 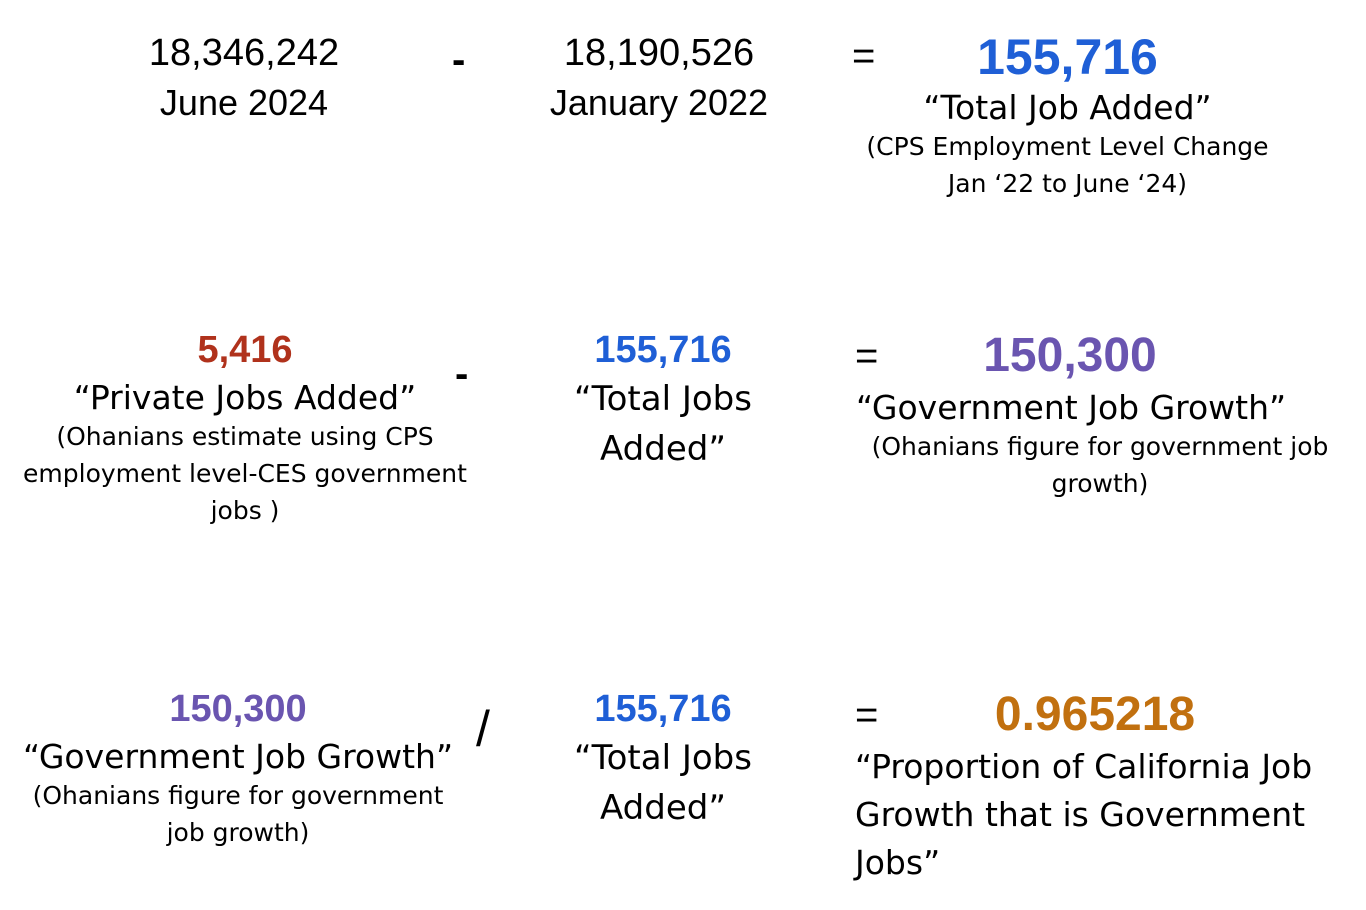 I want to click on row3-a-value: 150,300, so click(x=238, y=709).